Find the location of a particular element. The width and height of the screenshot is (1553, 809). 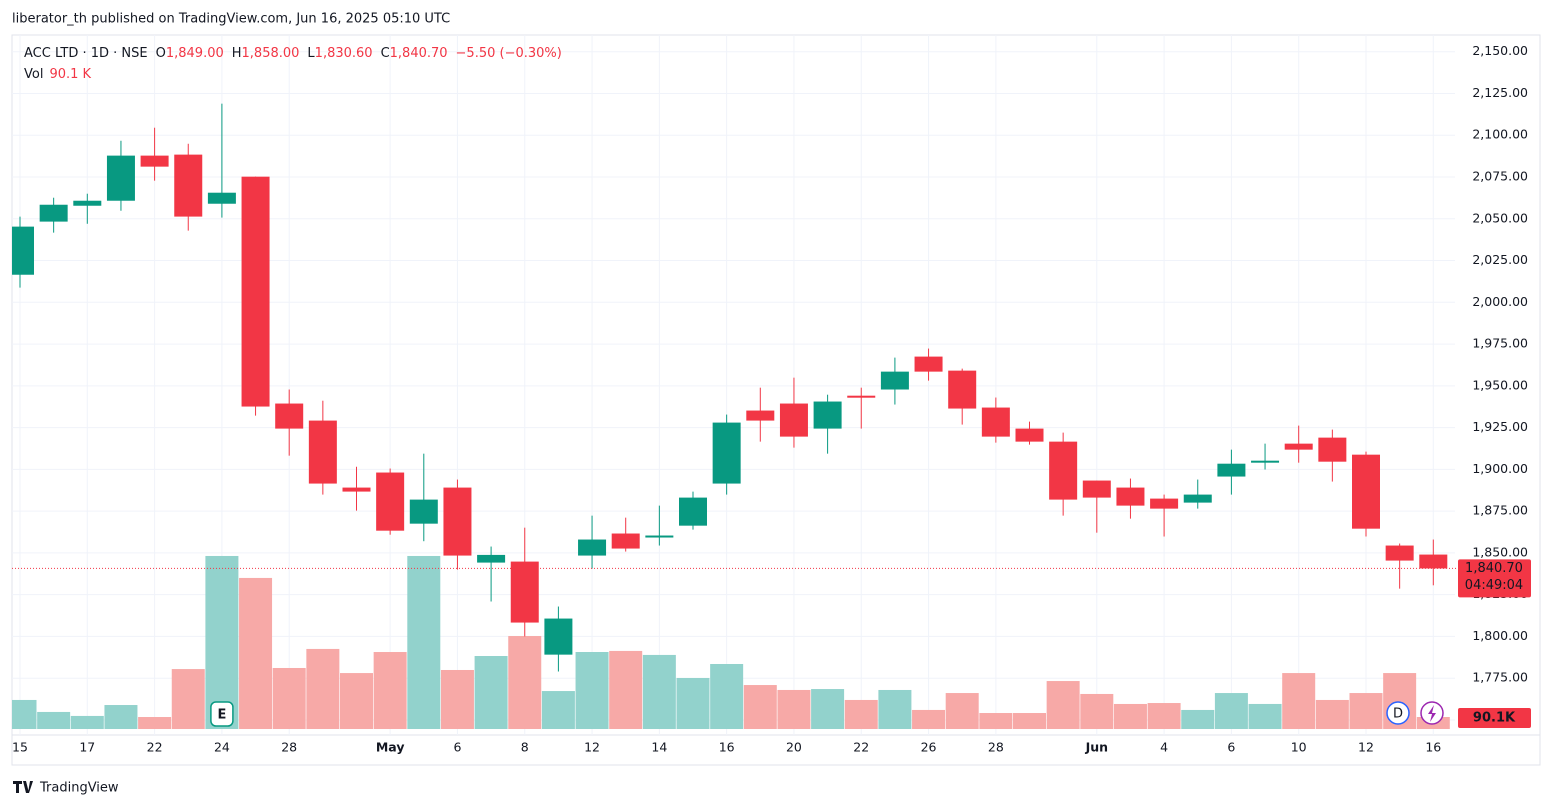

volume-legend: Vol 90.1 K is located at coordinates (58, 74).